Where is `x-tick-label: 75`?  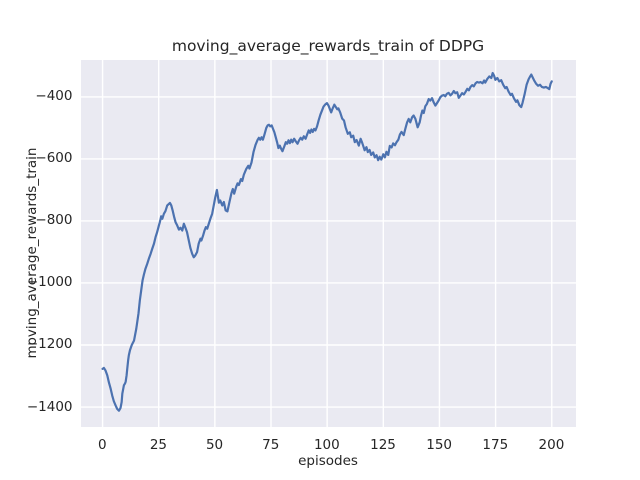
x-tick-label: 75 is located at coordinates (271, 444).